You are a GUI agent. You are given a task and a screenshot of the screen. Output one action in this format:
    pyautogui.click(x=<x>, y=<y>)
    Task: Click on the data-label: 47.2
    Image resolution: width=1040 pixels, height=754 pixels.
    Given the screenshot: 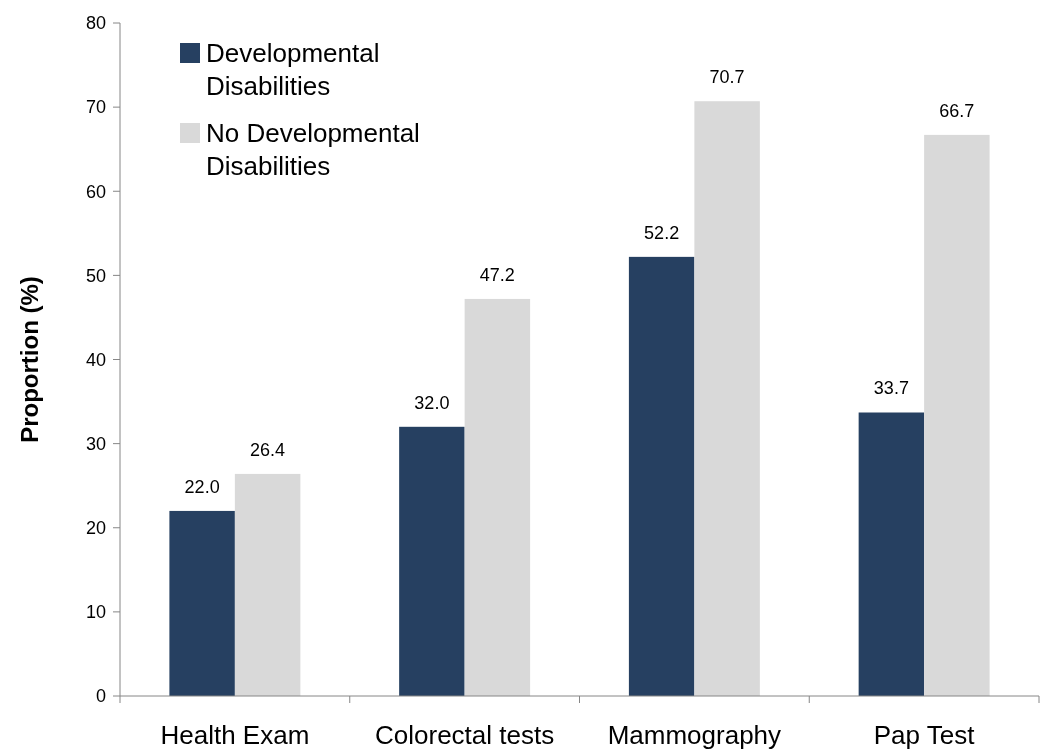 What is the action you would take?
    pyautogui.click(x=497, y=274)
    